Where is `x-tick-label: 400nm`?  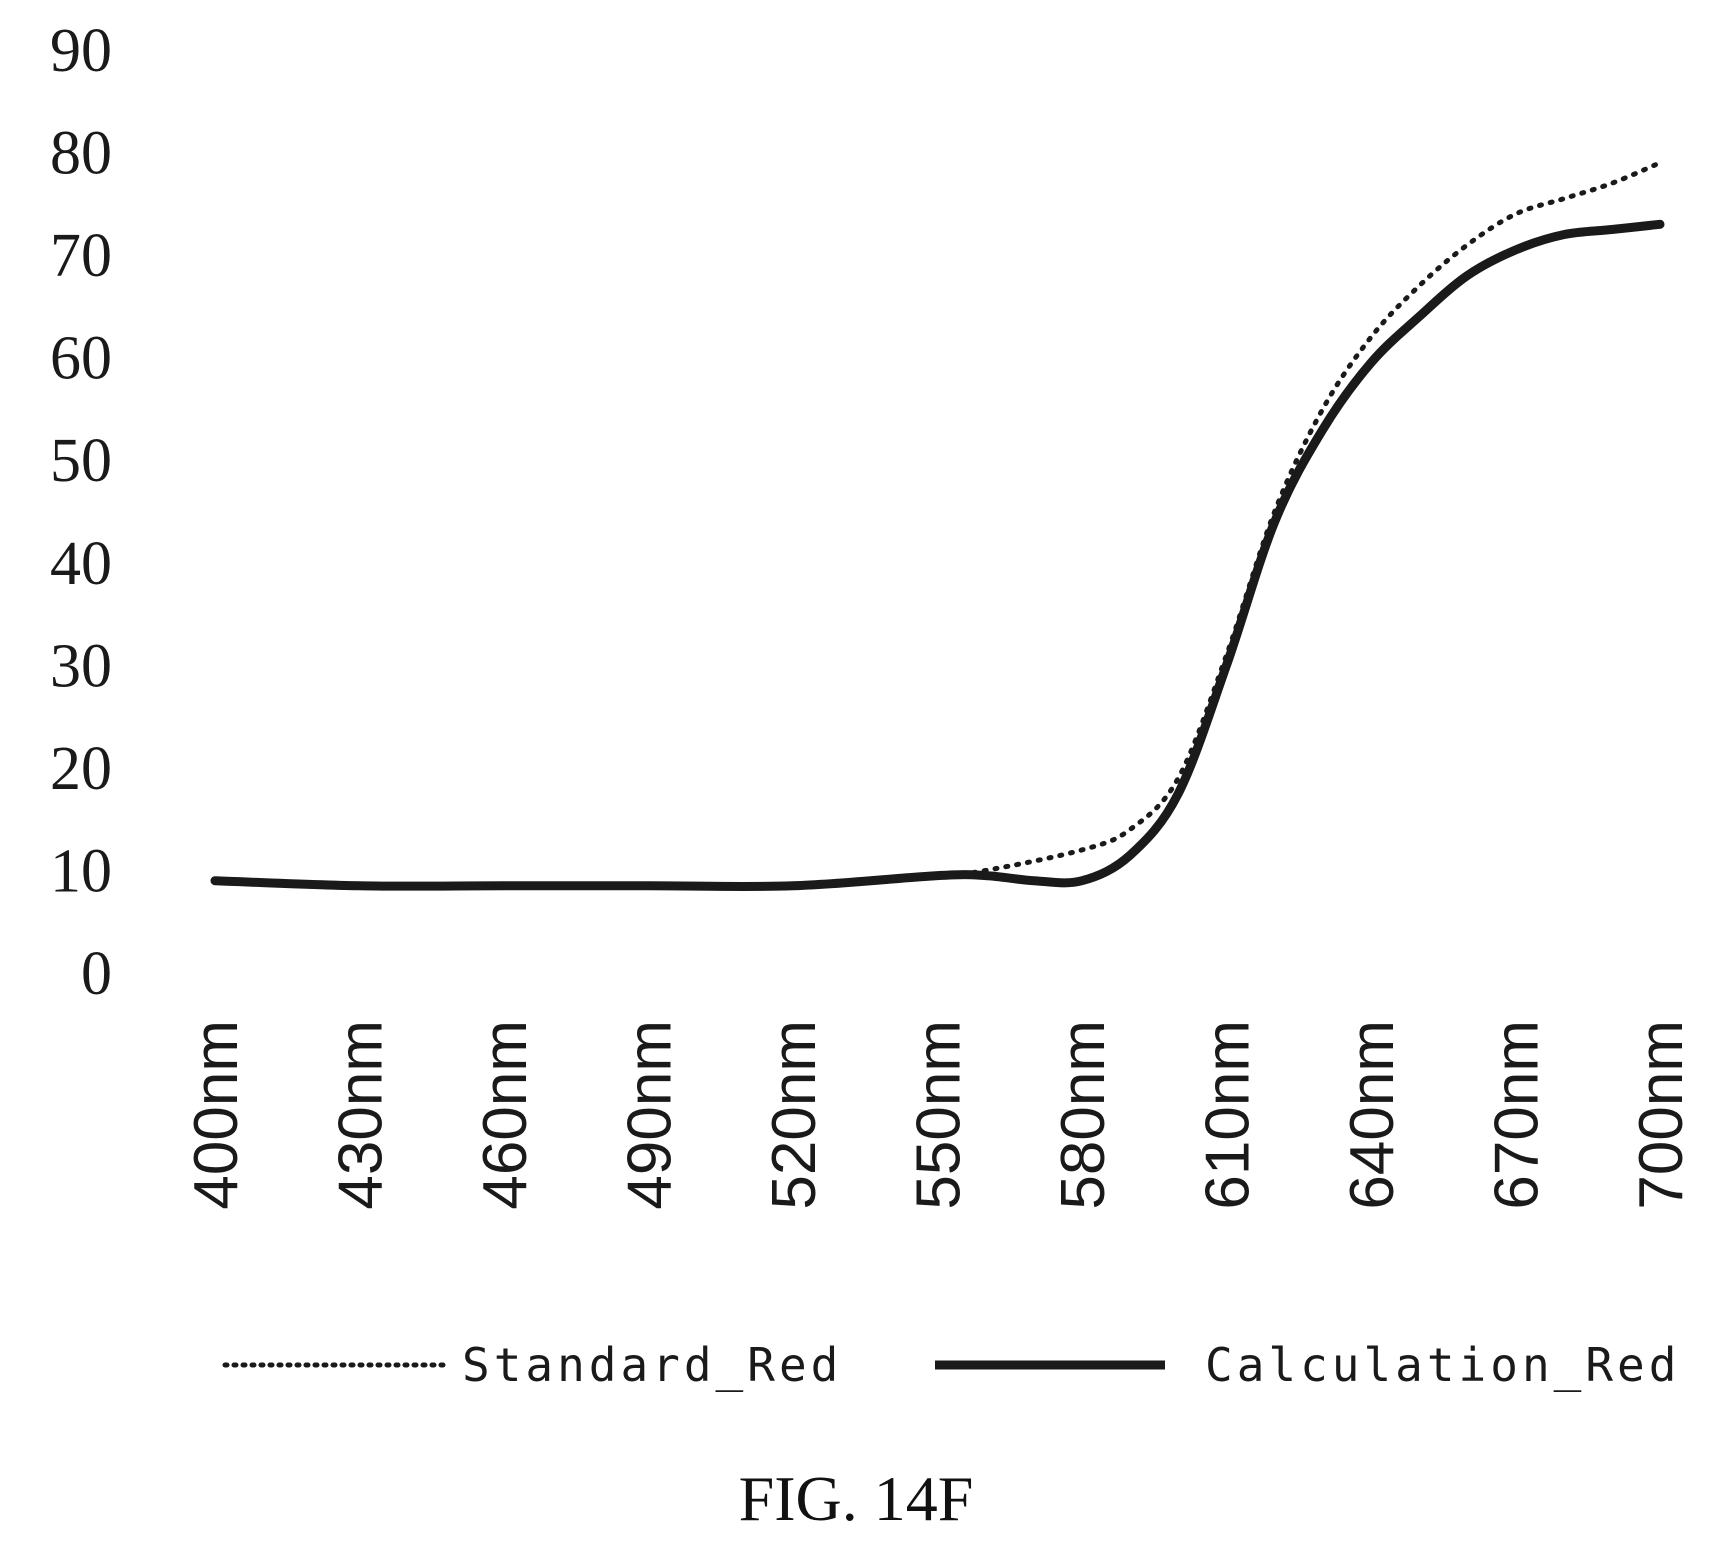 x-tick-label: 400nm is located at coordinates (216, 1115).